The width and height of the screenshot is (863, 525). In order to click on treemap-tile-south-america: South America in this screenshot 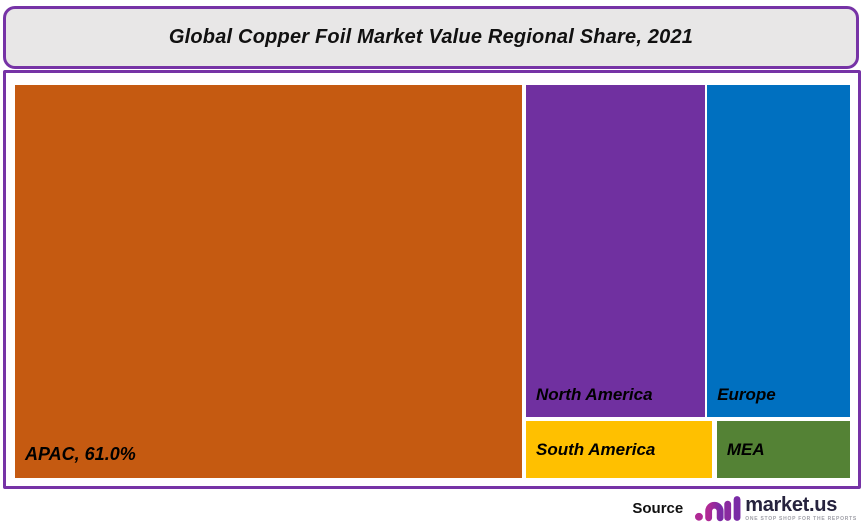, I will do `click(619, 449)`.